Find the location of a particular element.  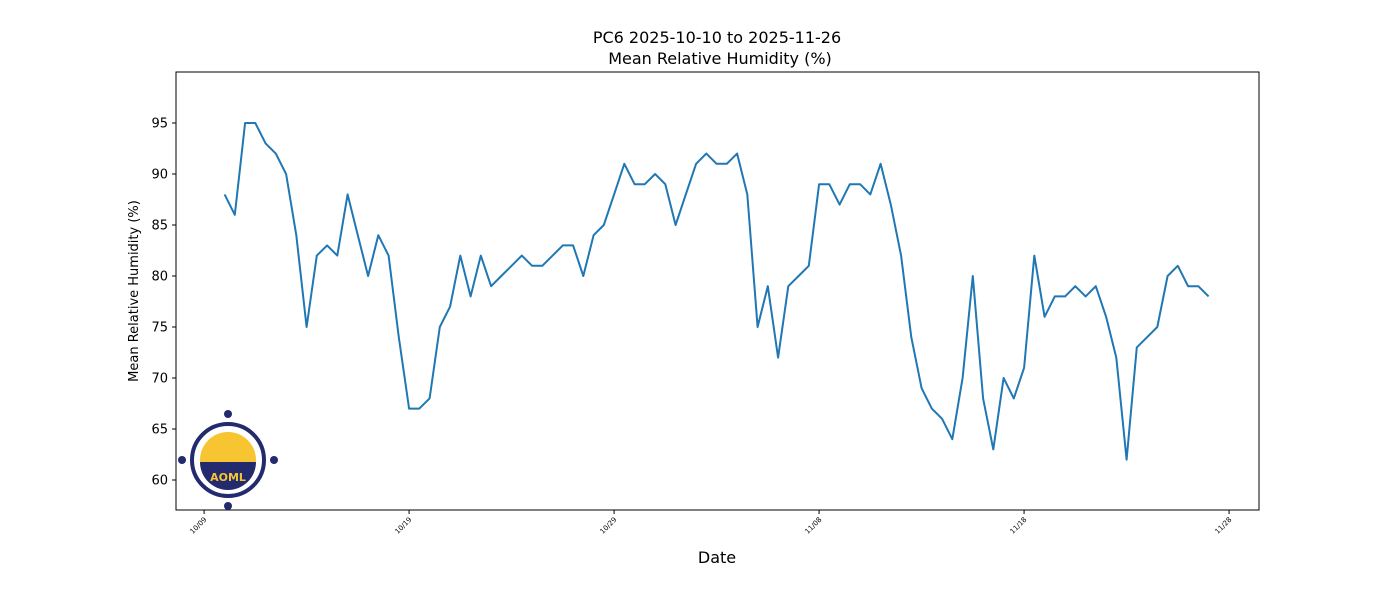

x-tick-label: 10/09 is located at coordinates (199, 526).